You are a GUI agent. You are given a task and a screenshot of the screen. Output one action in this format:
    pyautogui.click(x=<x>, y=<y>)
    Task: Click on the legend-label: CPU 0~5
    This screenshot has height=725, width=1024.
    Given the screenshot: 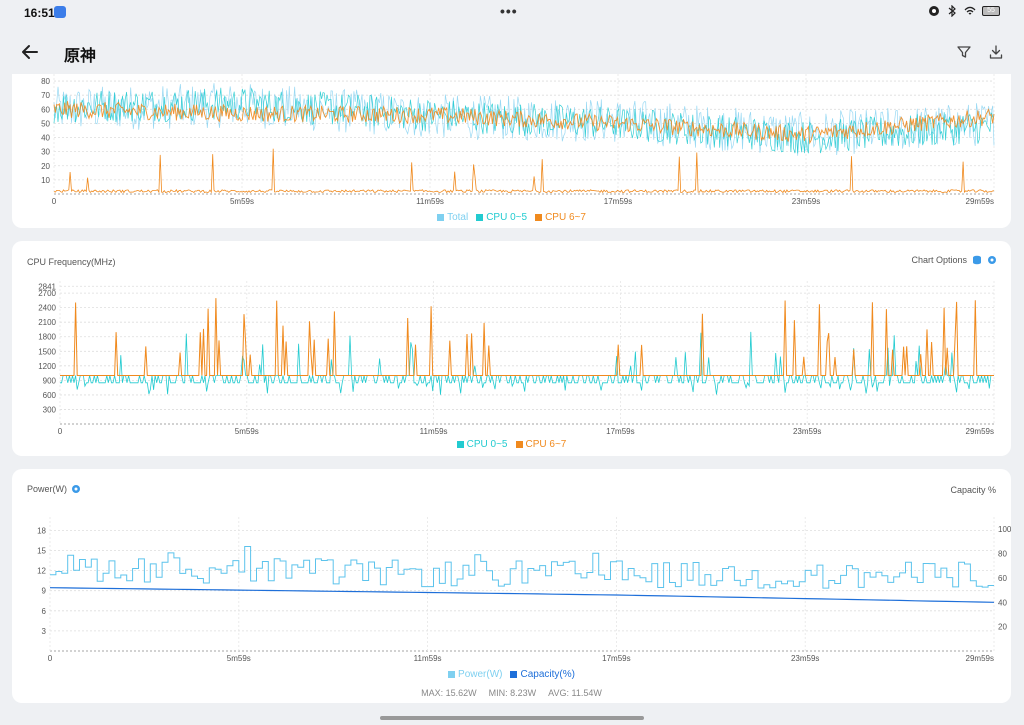 What is the action you would take?
    pyautogui.click(x=487, y=444)
    